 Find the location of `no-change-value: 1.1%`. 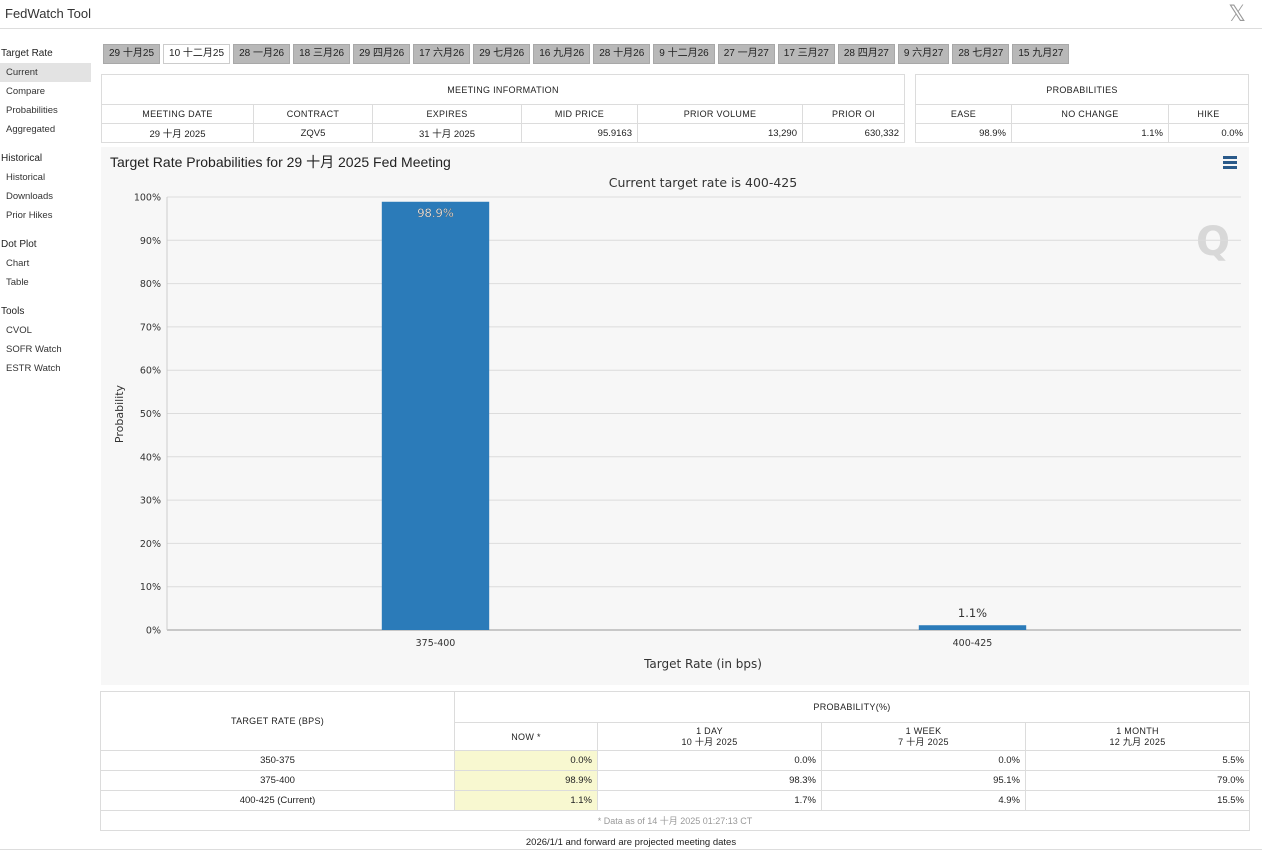

no-change-value: 1.1% is located at coordinates (1090, 133).